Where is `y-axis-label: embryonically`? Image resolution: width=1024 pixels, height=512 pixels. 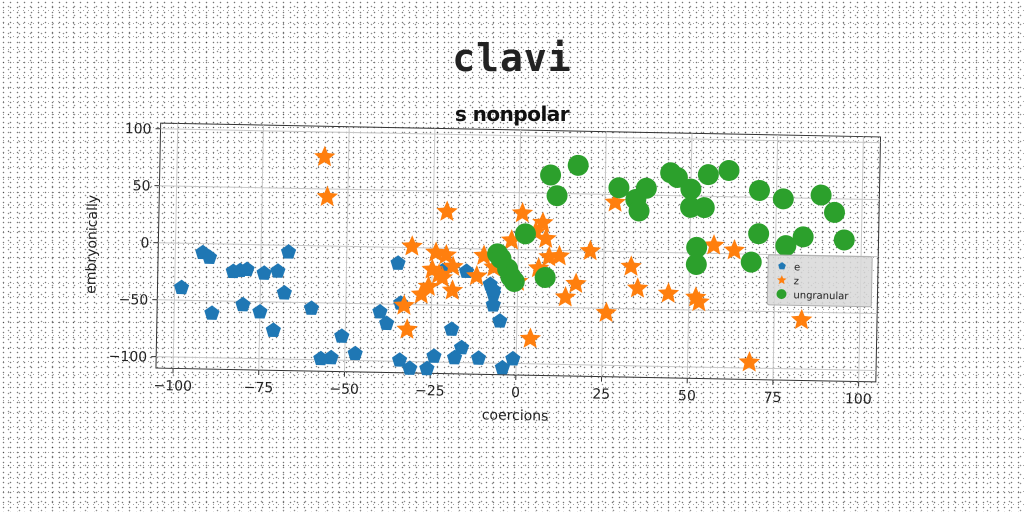
y-axis-label: embryonically is located at coordinates (92, 244).